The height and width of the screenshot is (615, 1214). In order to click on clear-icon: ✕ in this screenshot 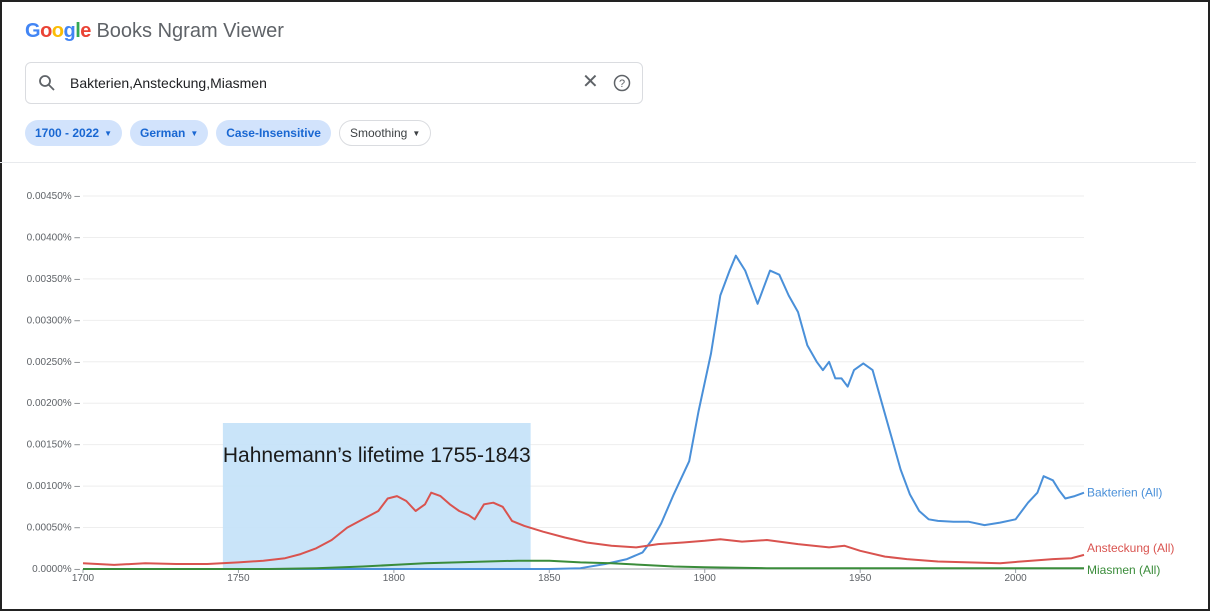, I will do `click(590, 82)`.